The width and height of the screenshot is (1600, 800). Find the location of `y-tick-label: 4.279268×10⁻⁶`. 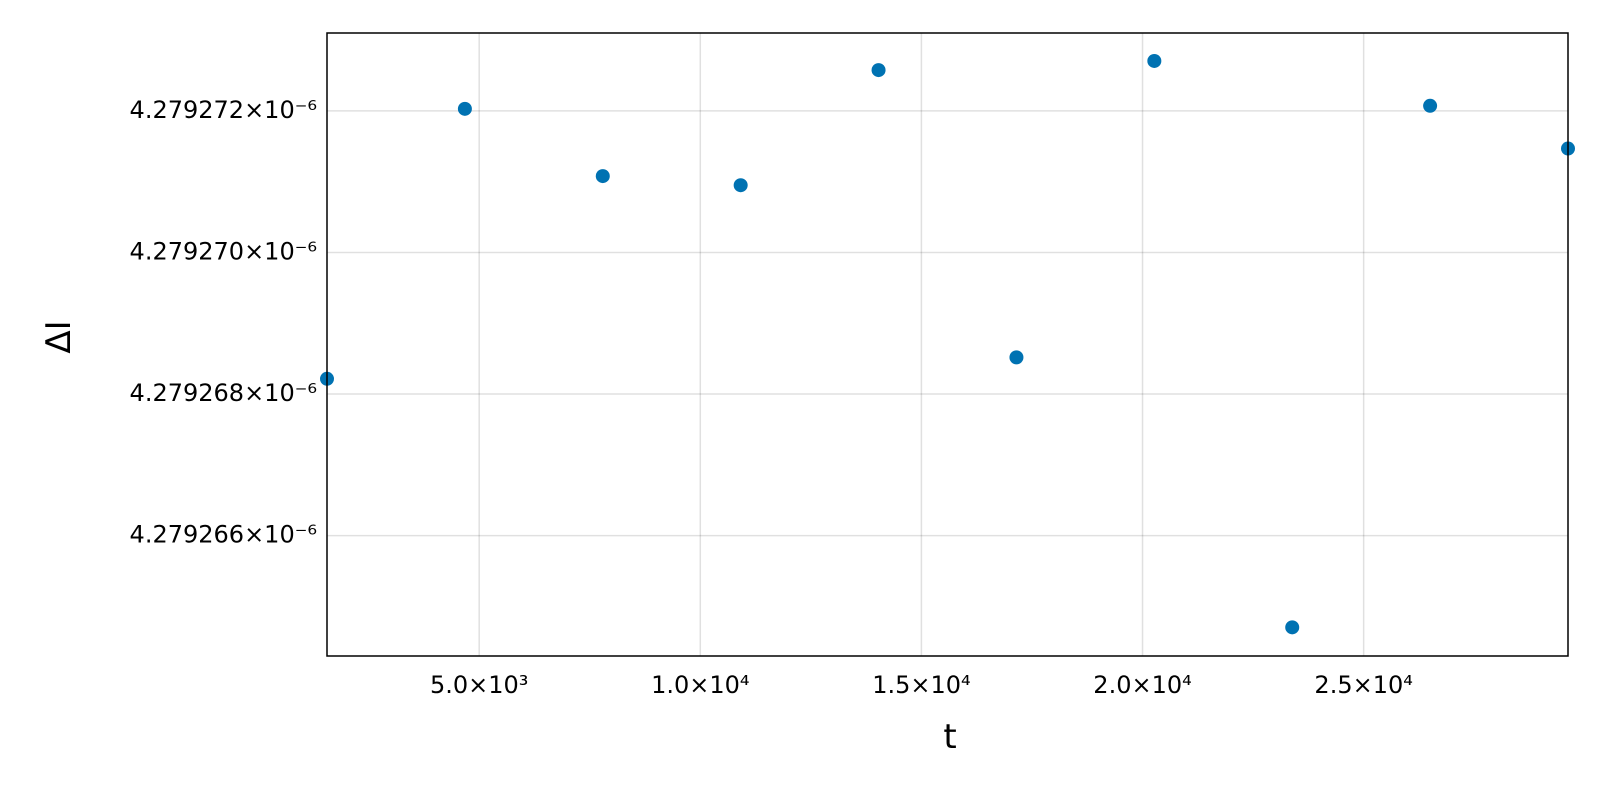

y-tick-label: 4.279268×10⁻⁶ is located at coordinates (223, 393).